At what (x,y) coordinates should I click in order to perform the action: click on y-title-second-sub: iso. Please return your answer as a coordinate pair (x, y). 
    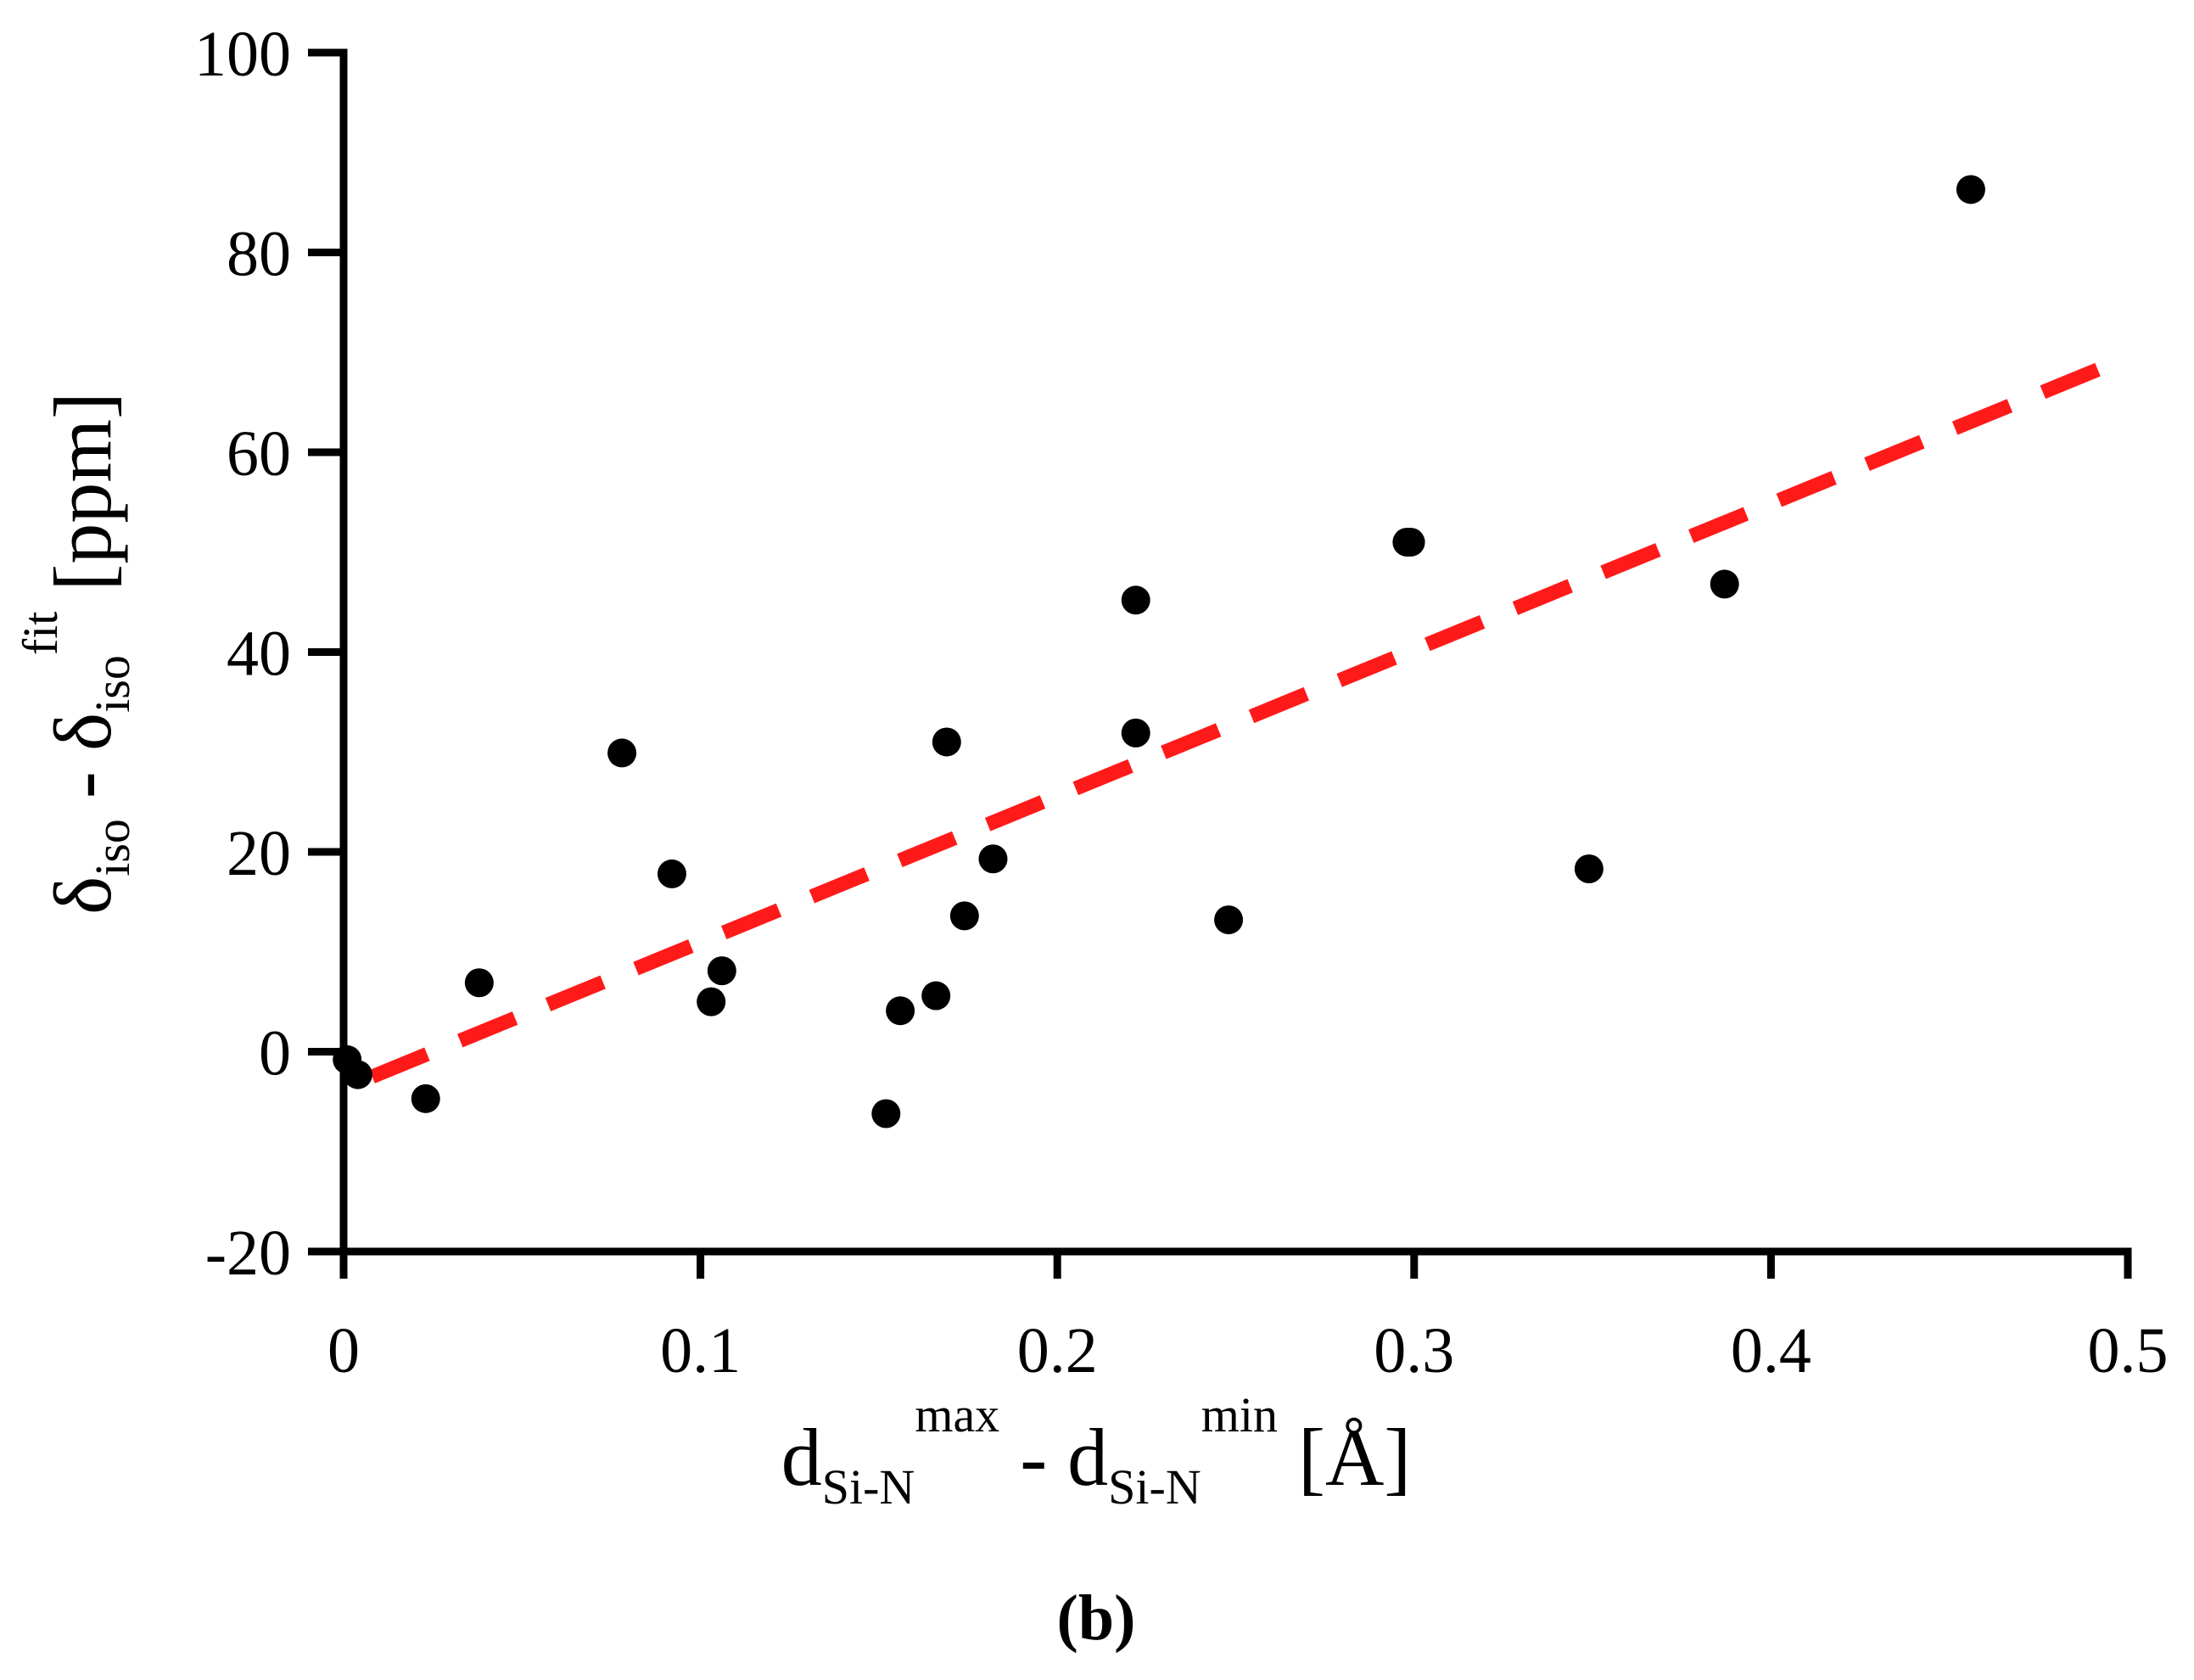
    Looking at the image, I should click on (112, 684).